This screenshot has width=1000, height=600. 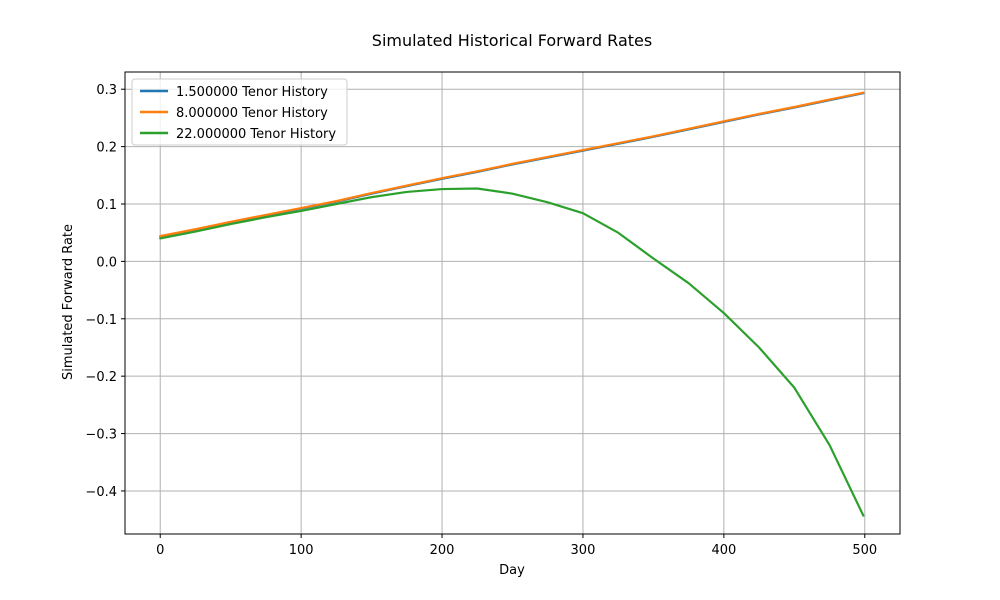 What do you see at coordinates (106, 205) in the screenshot?
I see `y-tick-label: 0.1` at bounding box center [106, 205].